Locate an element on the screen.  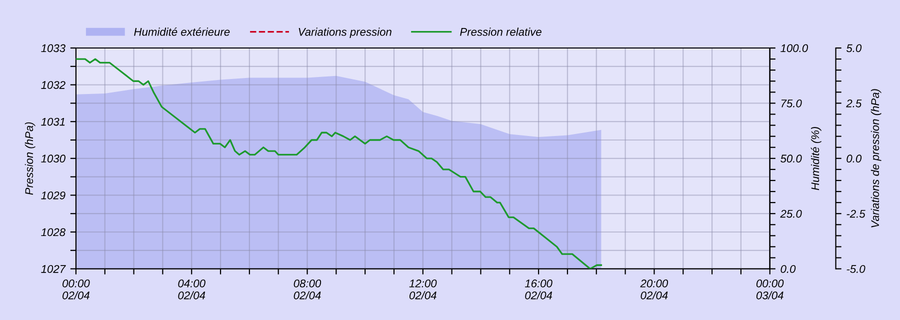
x-tick-label: 04:00 02/04 is located at coordinates (192, 290).